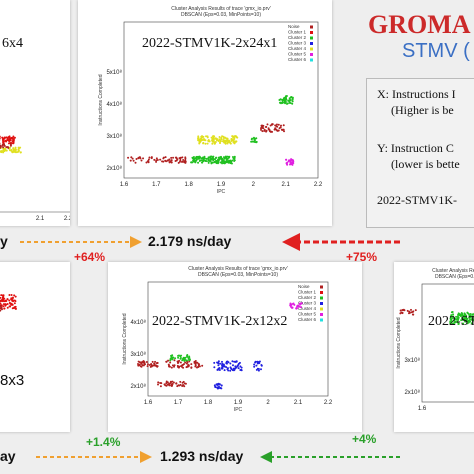 This screenshot has width=474, height=474. I want to click on panel-title: 2022-STMV1, so click(451, 321).